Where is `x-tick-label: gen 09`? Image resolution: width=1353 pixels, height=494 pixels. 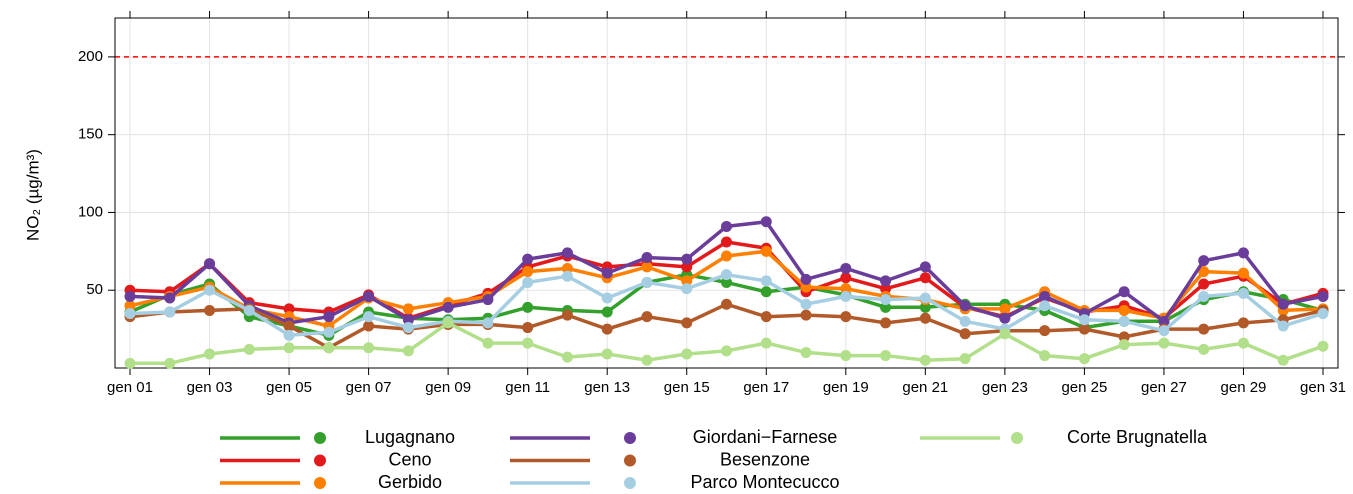
x-tick-label: gen 09 is located at coordinates (448, 387).